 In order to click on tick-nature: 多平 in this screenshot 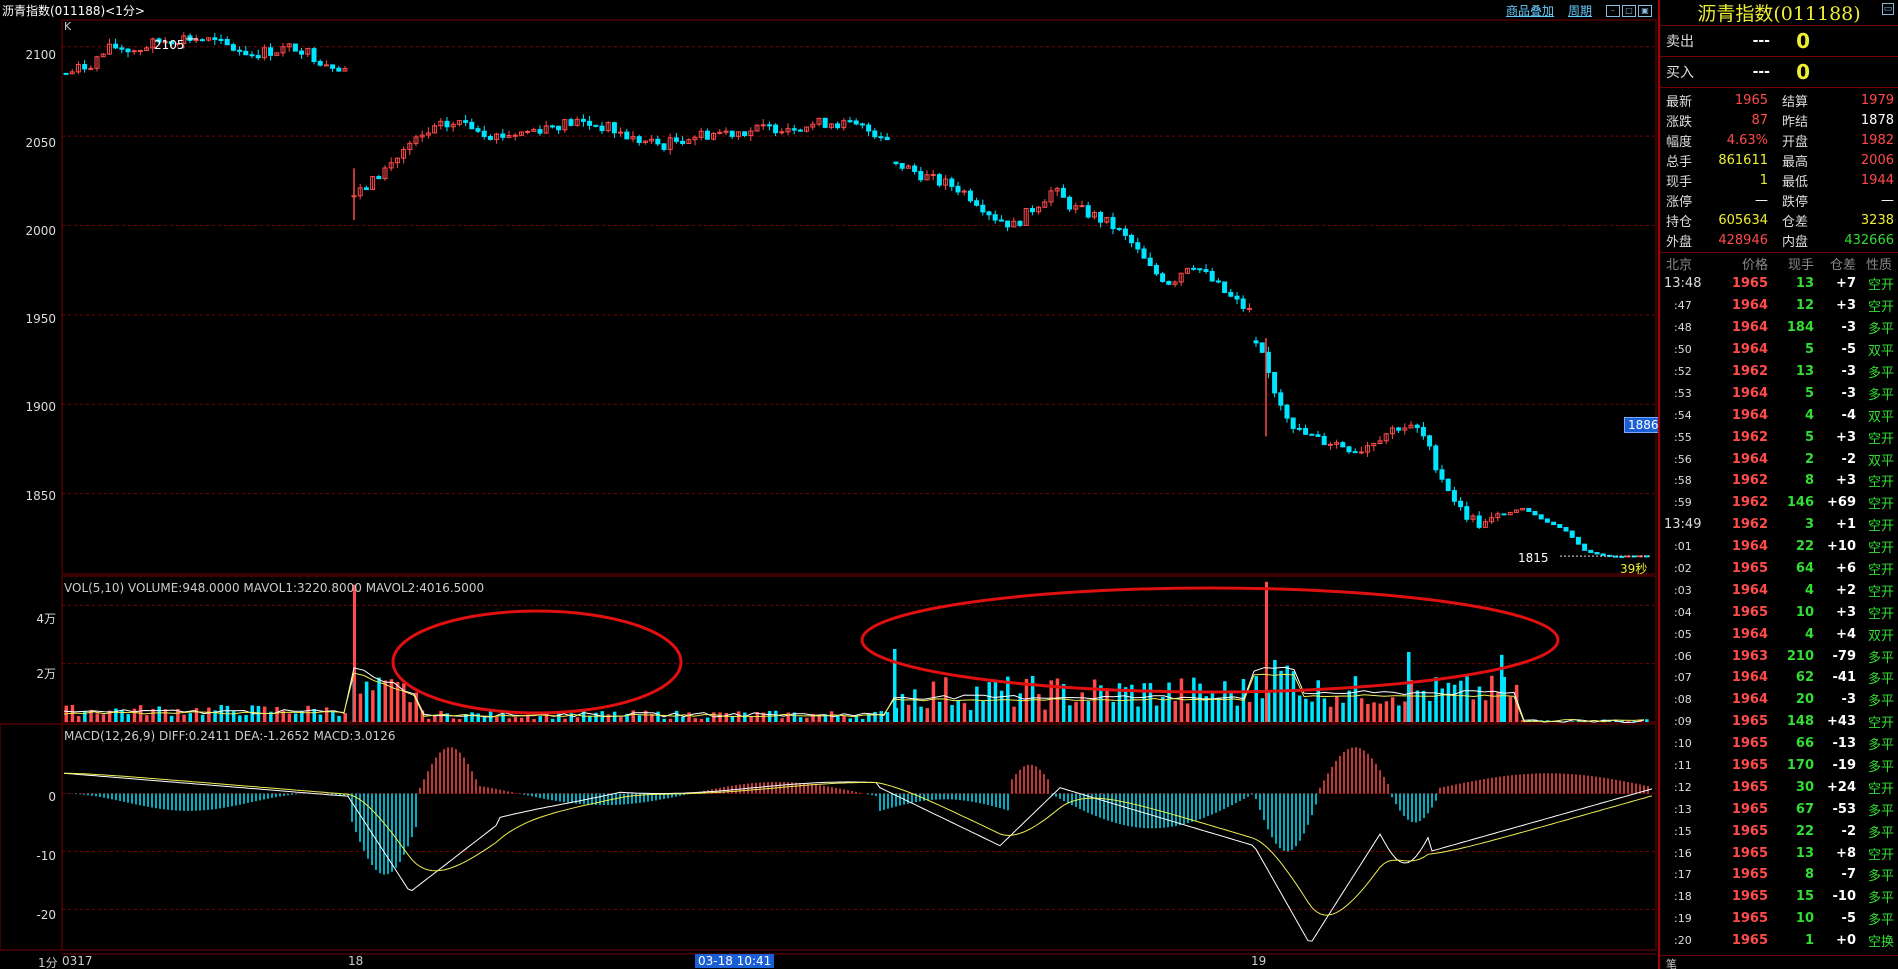, I will do `click(1880, 373)`.